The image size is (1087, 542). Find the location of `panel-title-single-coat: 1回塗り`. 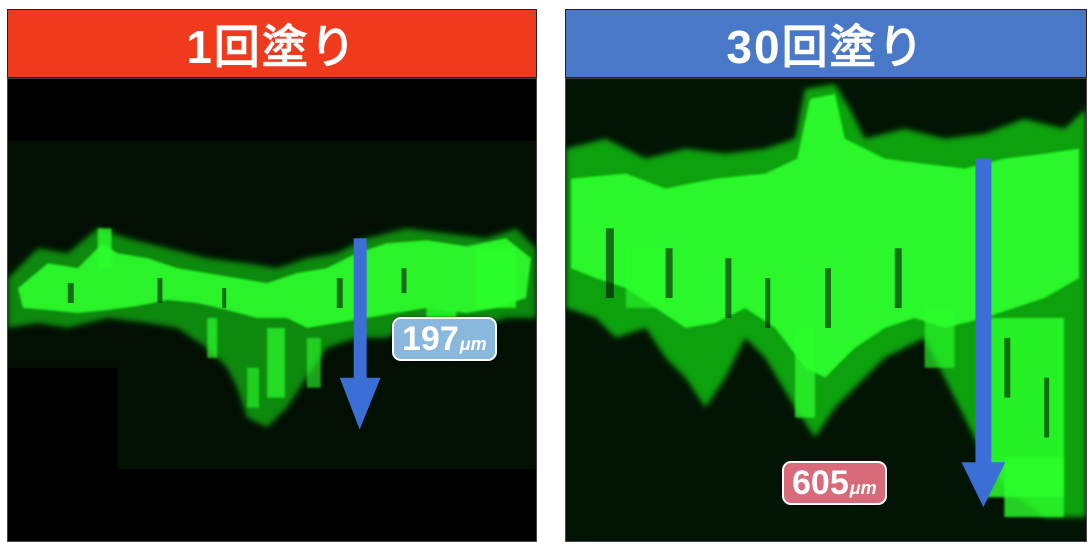

panel-title-single-coat: 1回塗り is located at coordinates (272, 43).